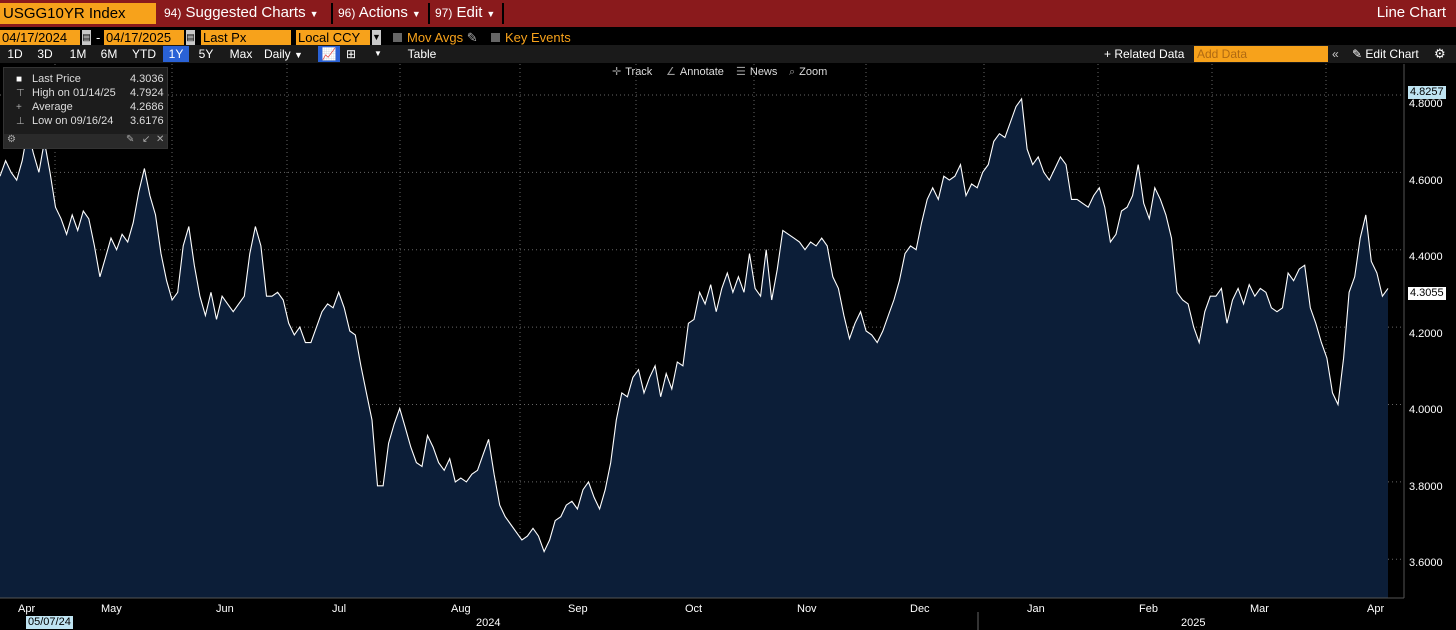 This screenshot has height=630, width=1456. I want to click on x-tick-label: Jun, so click(225, 609).